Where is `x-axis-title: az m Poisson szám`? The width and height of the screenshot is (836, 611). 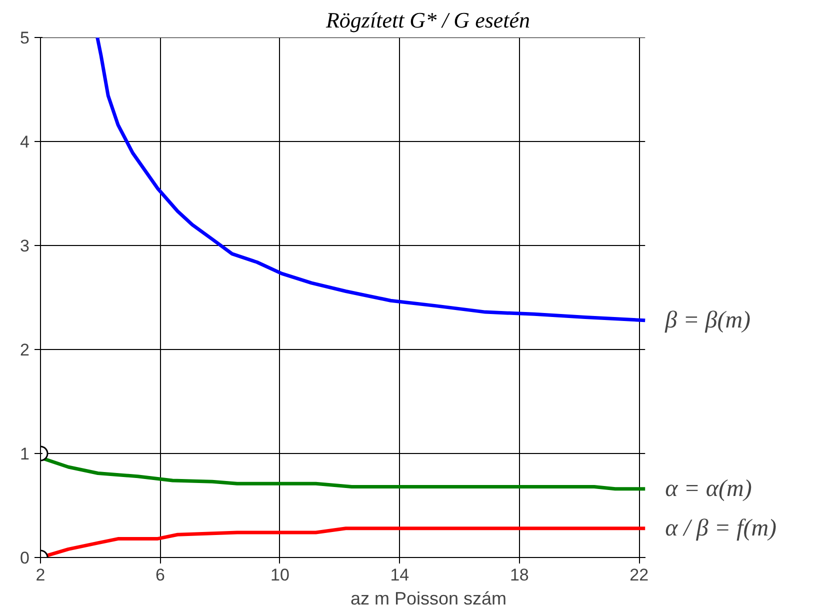 x-axis-title: az m Poisson szám is located at coordinates (428, 598).